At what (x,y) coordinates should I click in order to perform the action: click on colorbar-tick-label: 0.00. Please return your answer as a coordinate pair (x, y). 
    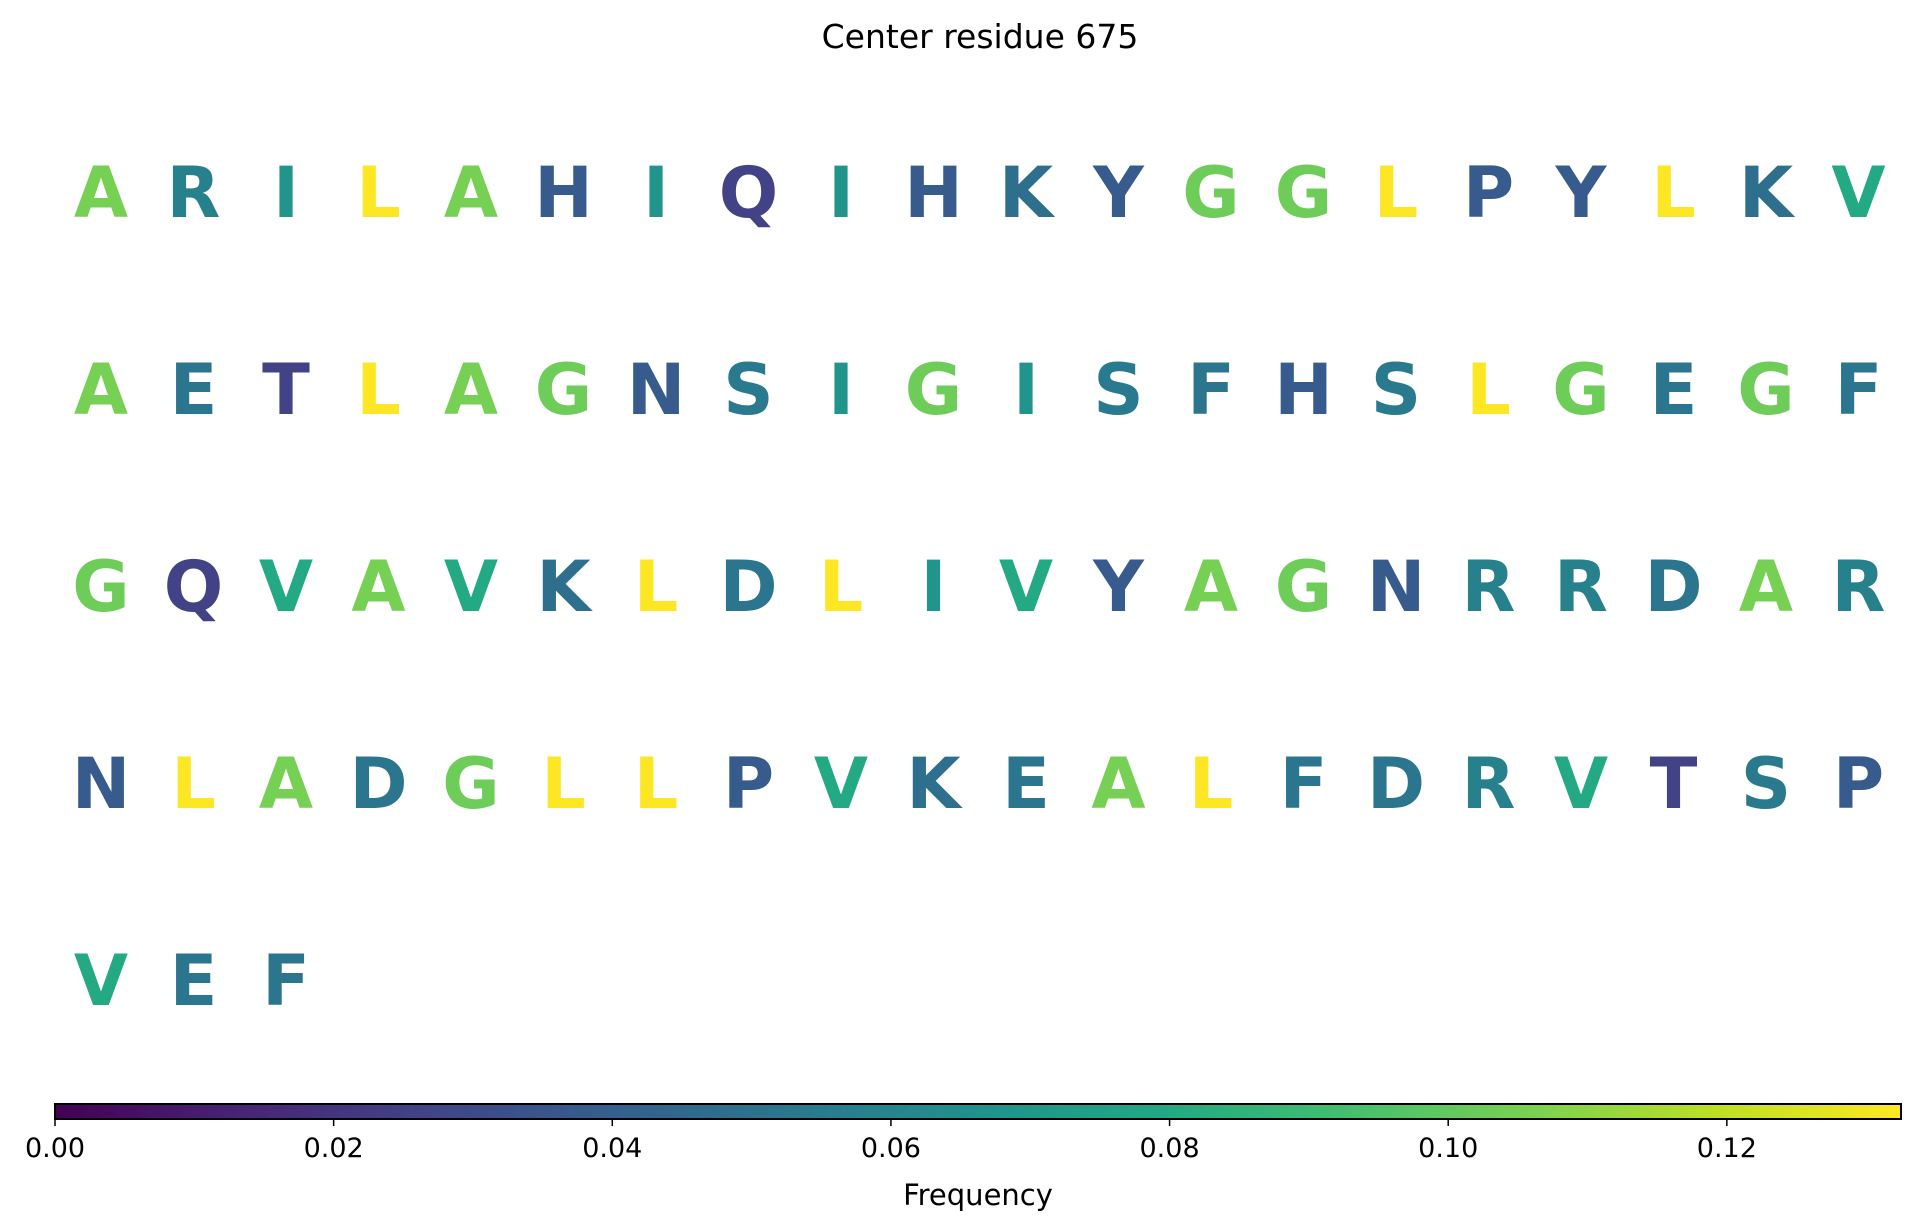
    Looking at the image, I should click on (55, 1148).